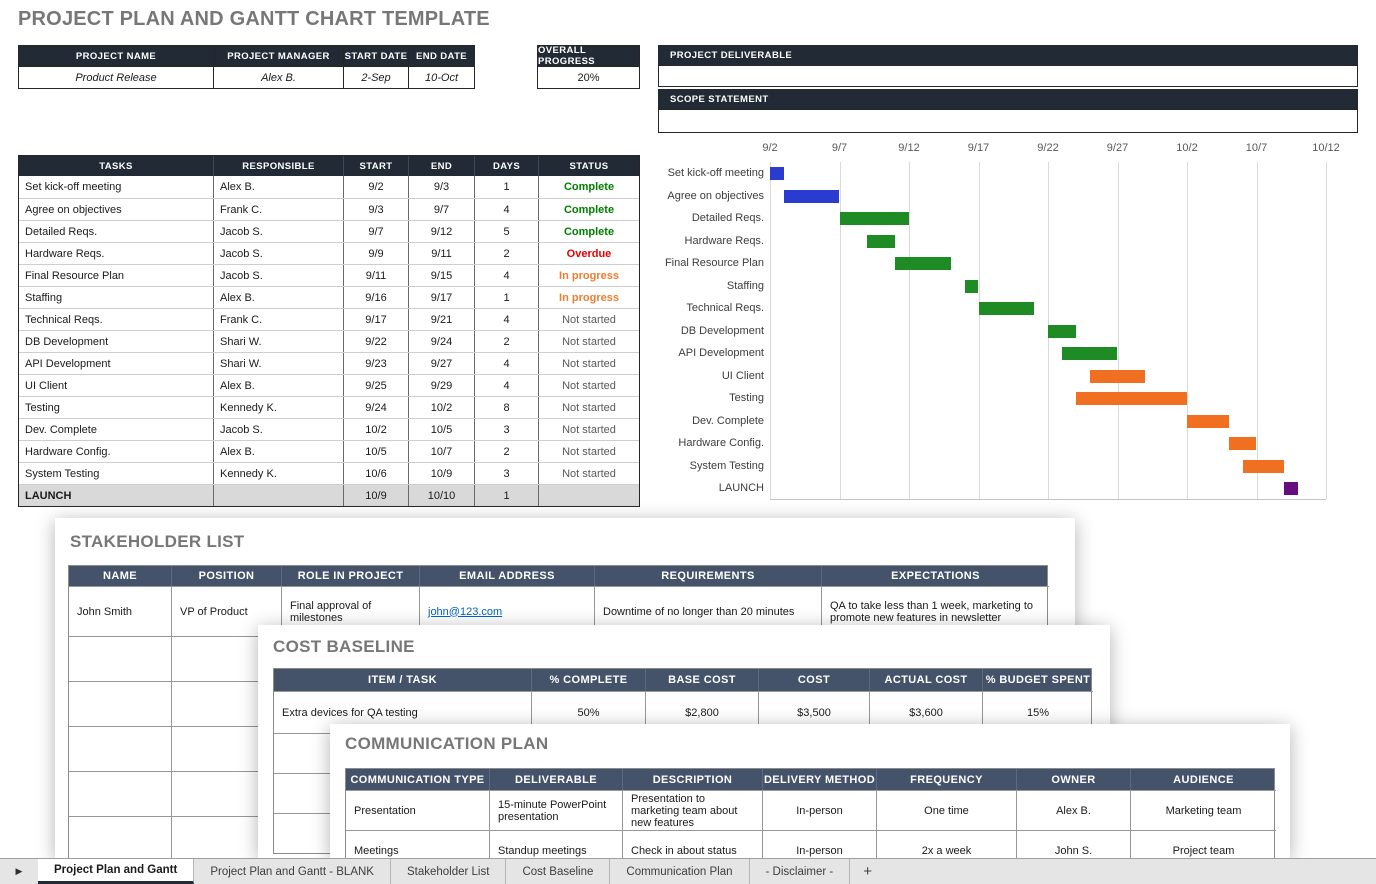  What do you see at coordinates (375, 275) in the screenshot?
I see `task-start-cell: 9/11` at bounding box center [375, 275].